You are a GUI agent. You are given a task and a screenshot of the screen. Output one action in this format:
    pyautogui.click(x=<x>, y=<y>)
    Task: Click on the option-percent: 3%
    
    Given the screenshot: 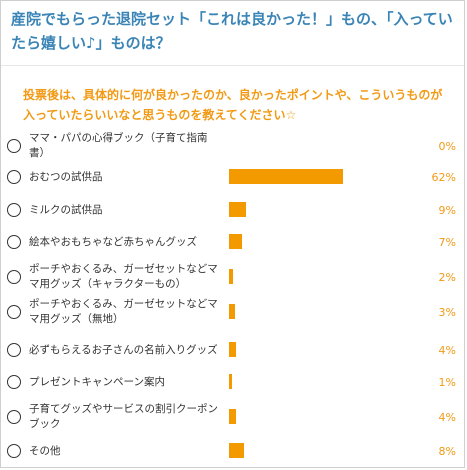 What is the action you would take?
    pyautogui.click(x=447, y=312)
    